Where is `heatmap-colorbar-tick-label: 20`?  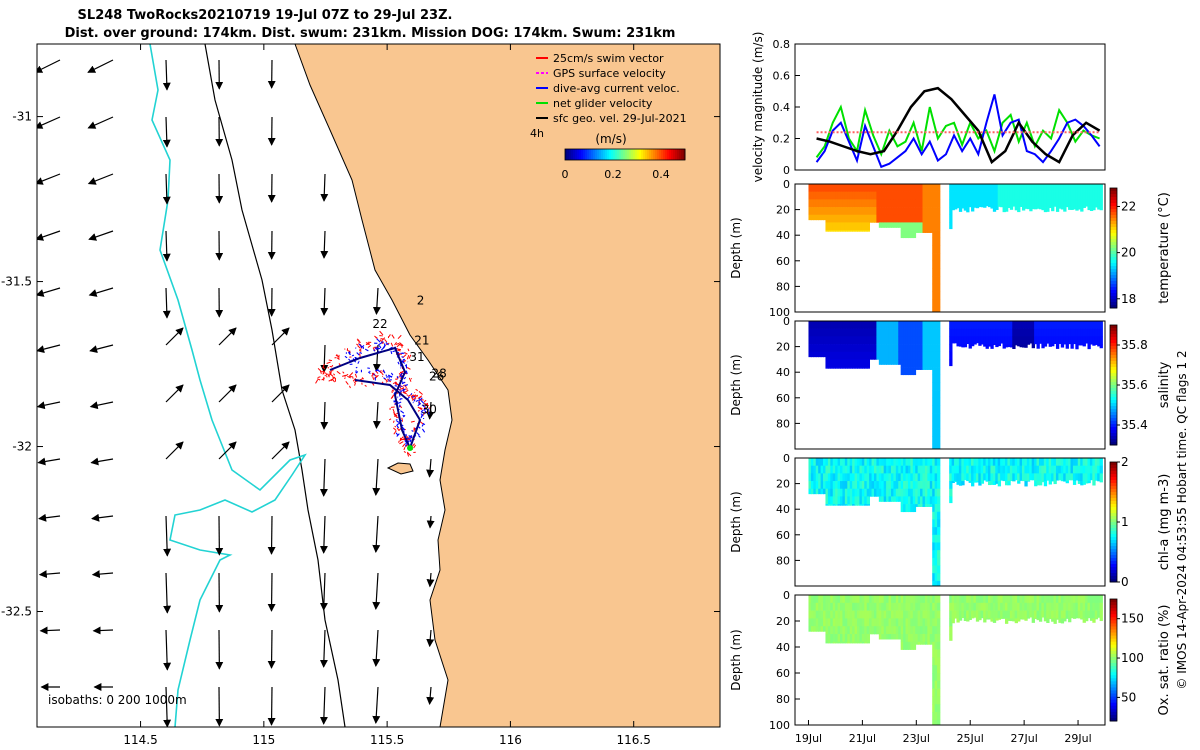 heatmap-colorbar-tick-label: 20 is located at coordinates (1128, 253).